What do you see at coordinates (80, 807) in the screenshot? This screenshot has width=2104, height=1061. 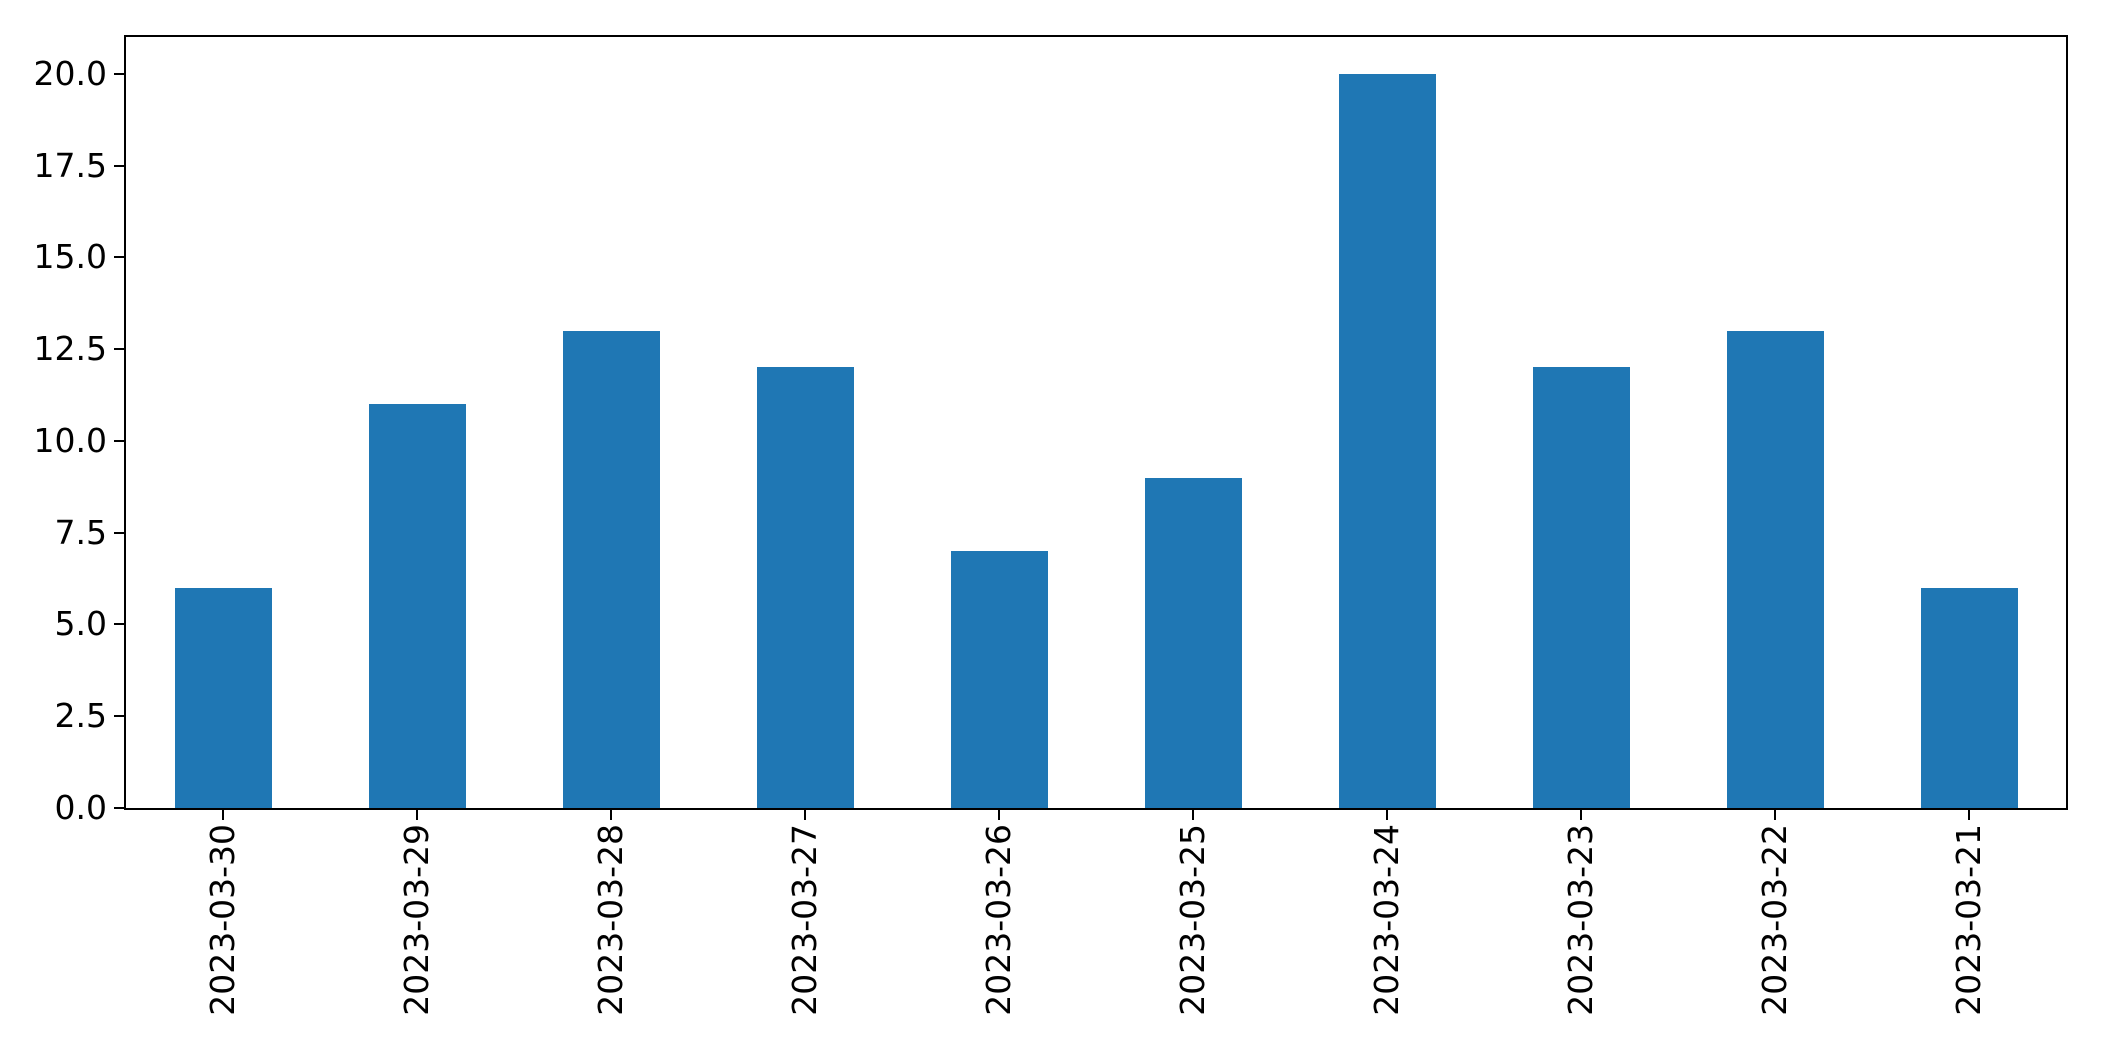 I see `y-tick-label: 0.0` at bounding box center [80, 807].